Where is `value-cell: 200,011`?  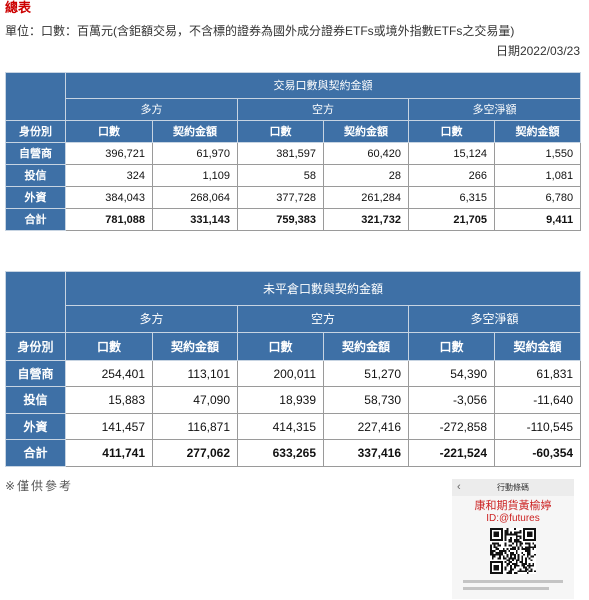
value-cell: 200,011 is located at coordinates (280, 373).